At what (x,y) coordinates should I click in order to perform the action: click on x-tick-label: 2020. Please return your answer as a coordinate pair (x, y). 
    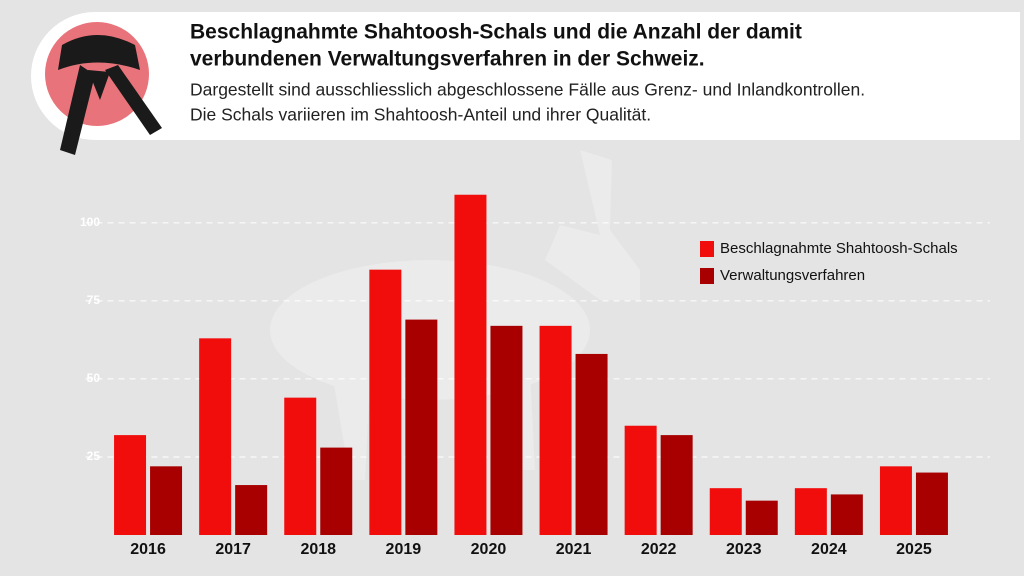
    Looking at the image, I should click on (489, 549).